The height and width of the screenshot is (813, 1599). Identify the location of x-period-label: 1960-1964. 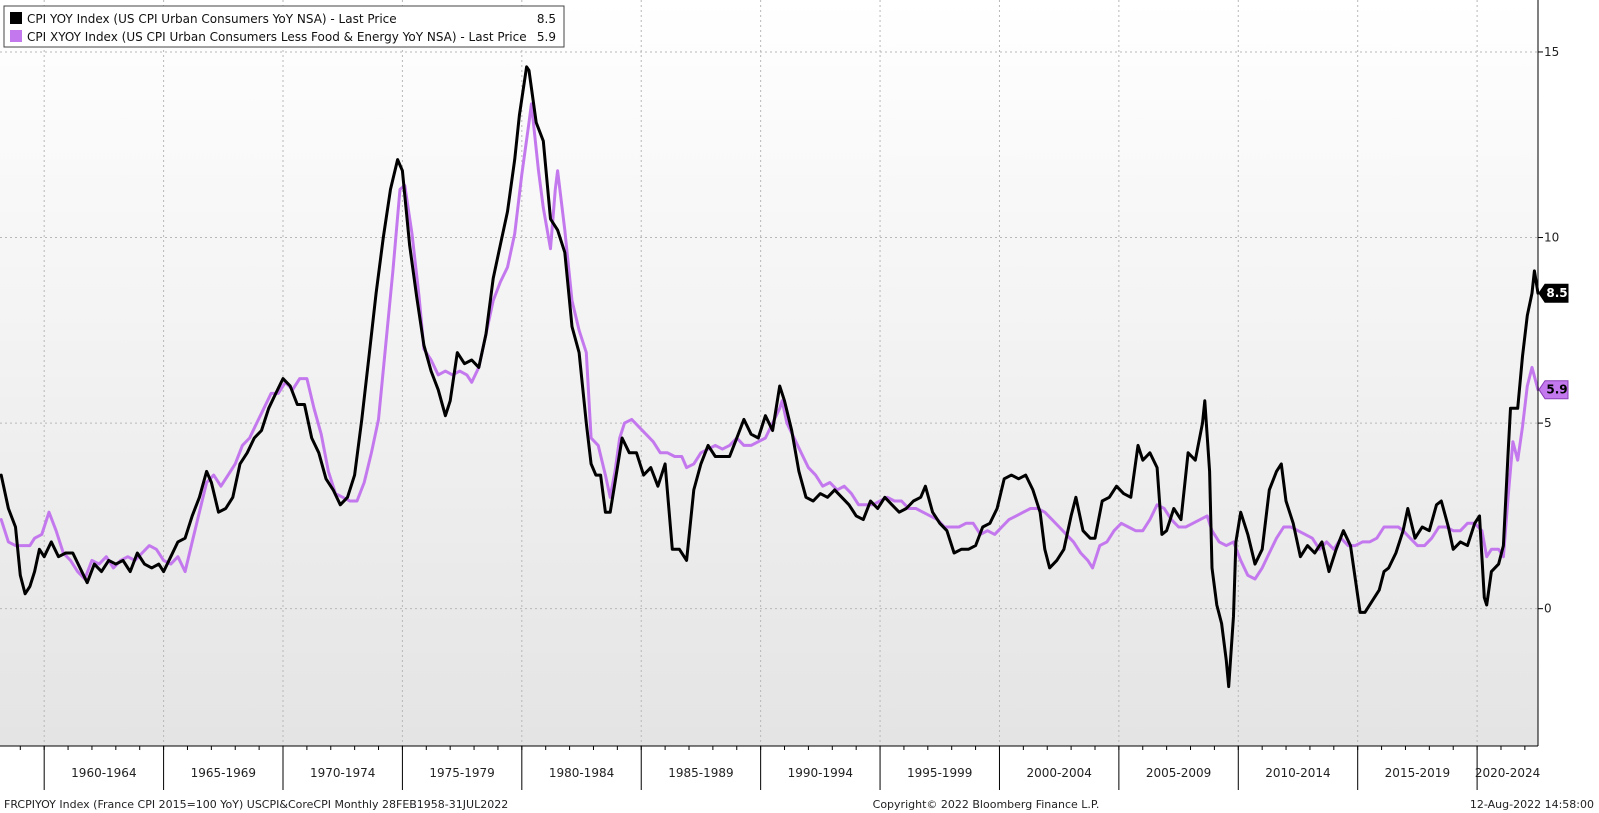
(103, 773).